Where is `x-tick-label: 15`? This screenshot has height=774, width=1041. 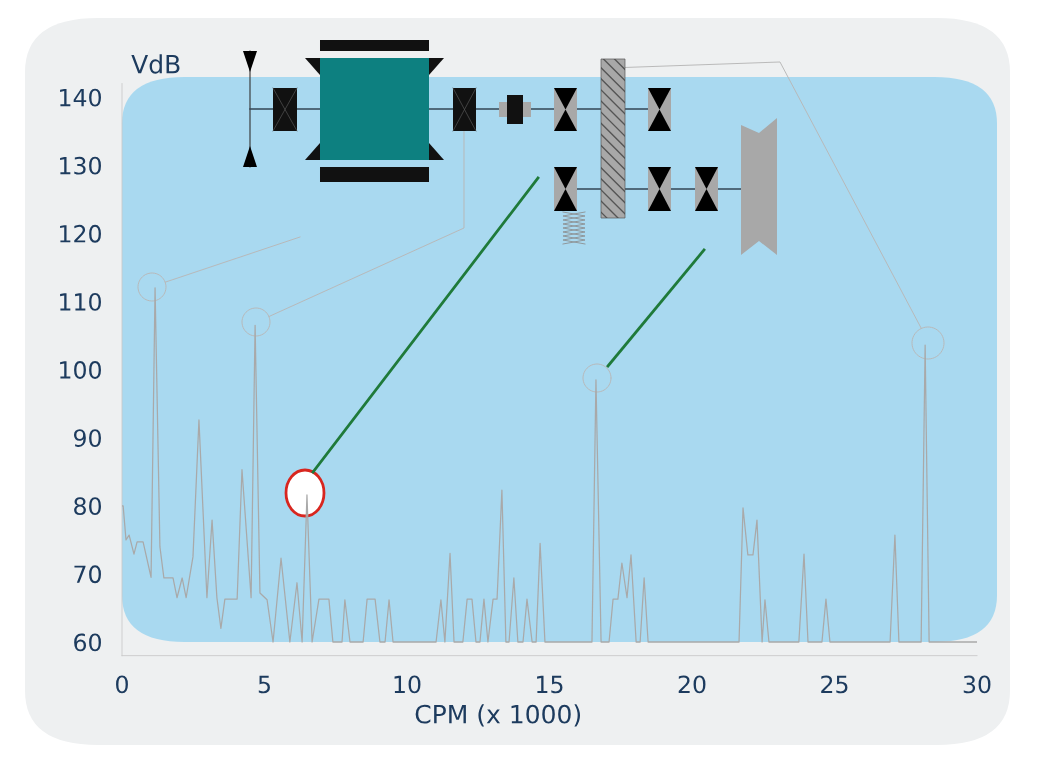 x-tick-label: 15 is located at coordinates (550, 684).